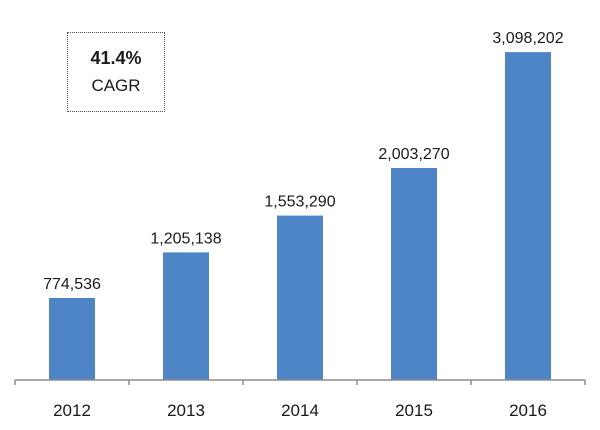 The width and height of the screenshot is (600, 430). Describe the element at coordinates (72, 410) in the screenshot. I see `x-tick-label-2012: 2012` at that location.